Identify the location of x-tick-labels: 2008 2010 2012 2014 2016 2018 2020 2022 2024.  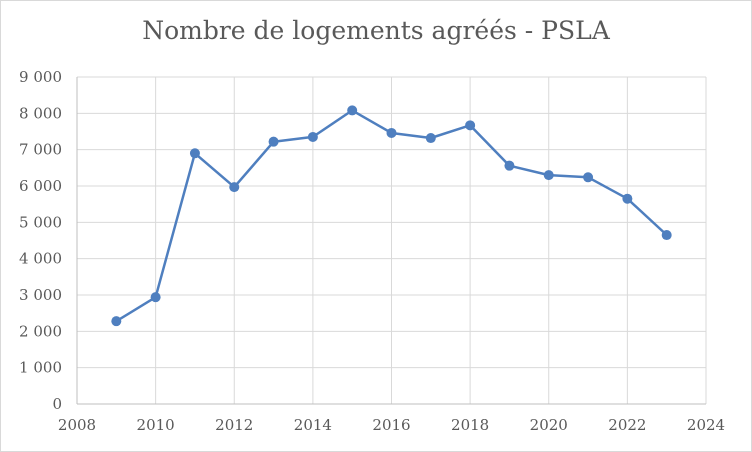
(391, 425).